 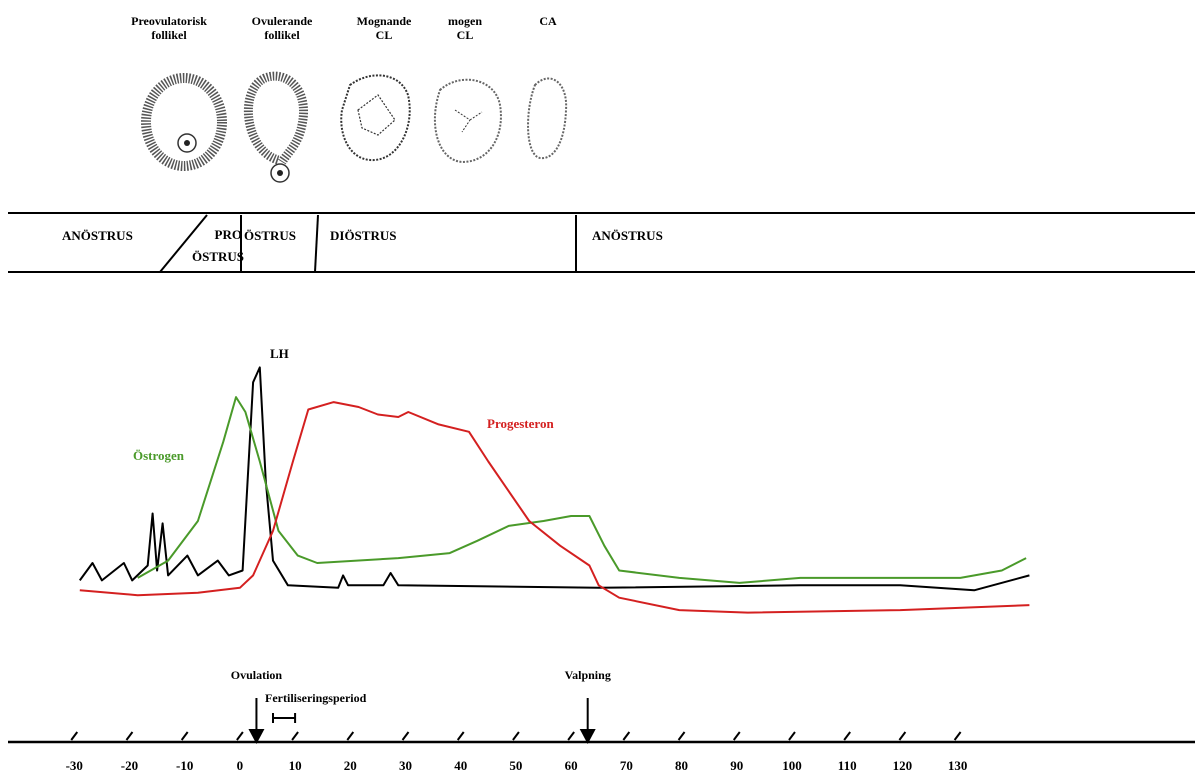 I want to click on x-tick-label: 120, so click(x=903, y=765).